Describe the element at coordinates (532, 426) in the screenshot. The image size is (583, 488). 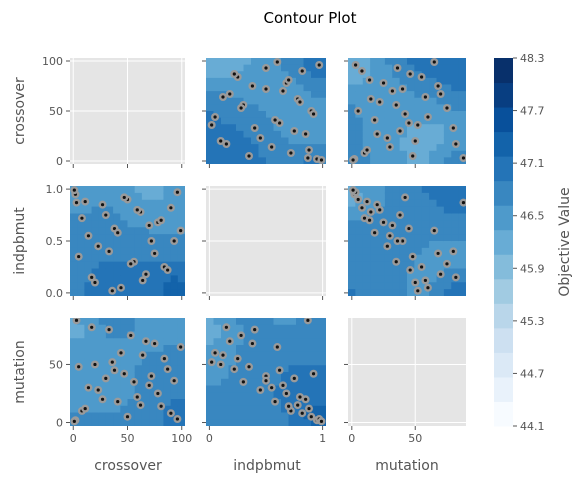
I see `colorbar-tick-label: 44.1` at that location.